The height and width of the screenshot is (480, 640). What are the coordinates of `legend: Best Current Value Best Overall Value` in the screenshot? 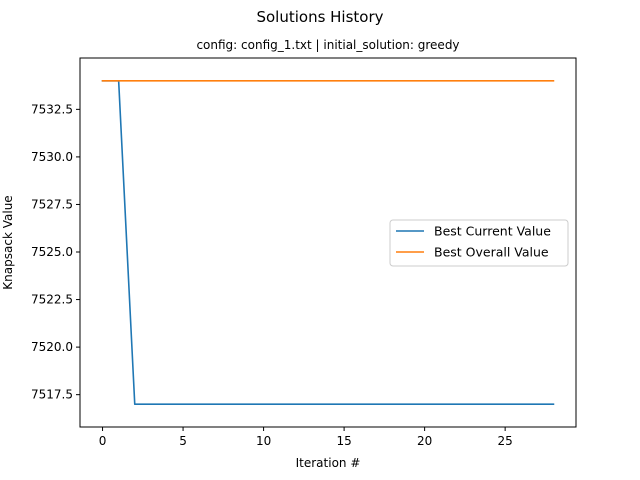 It's located at (479, 243).